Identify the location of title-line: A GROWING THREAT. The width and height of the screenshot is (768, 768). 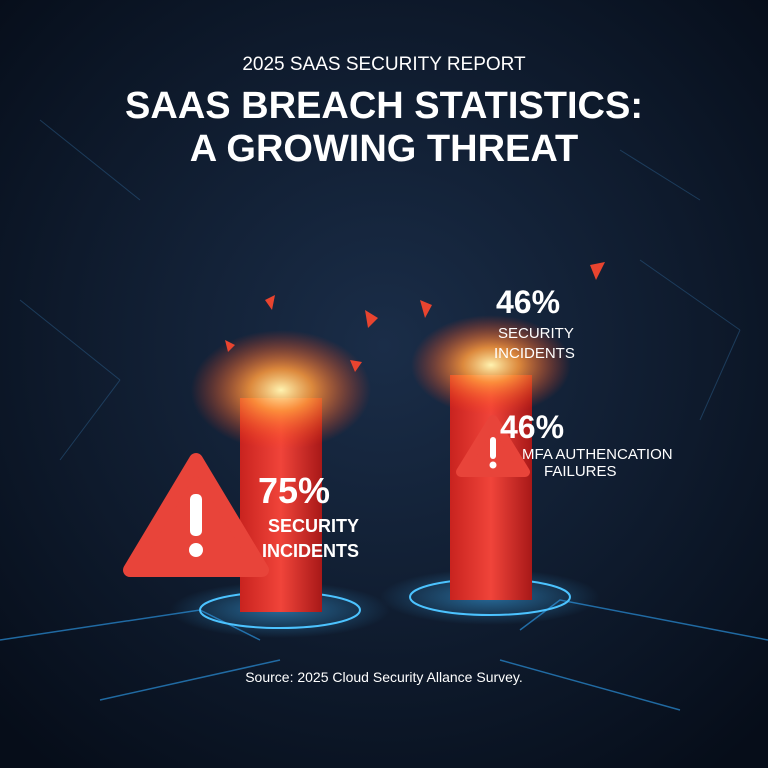
(384, 149).